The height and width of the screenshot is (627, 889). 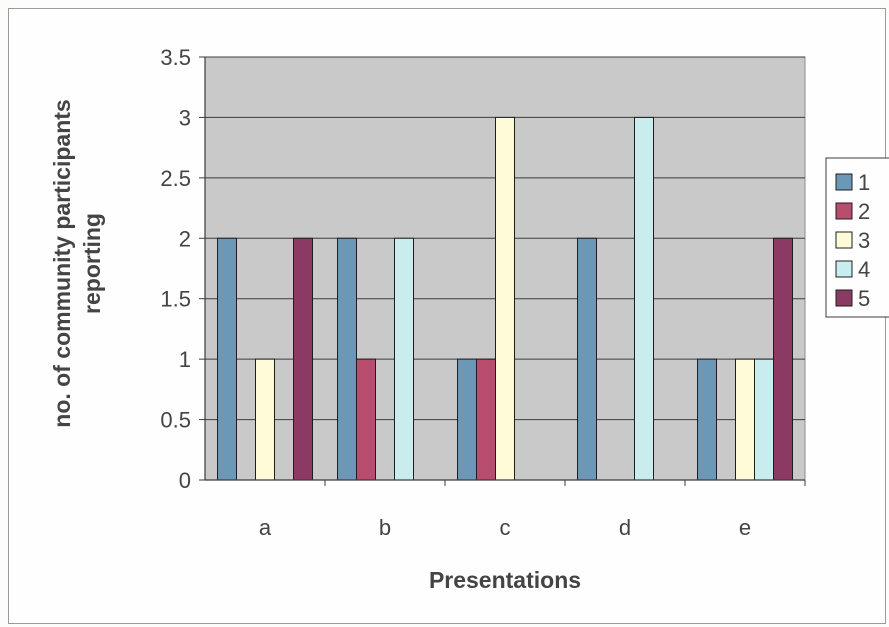 I want to click on y-tick-label: 1.5, so click(x=175, y=299).